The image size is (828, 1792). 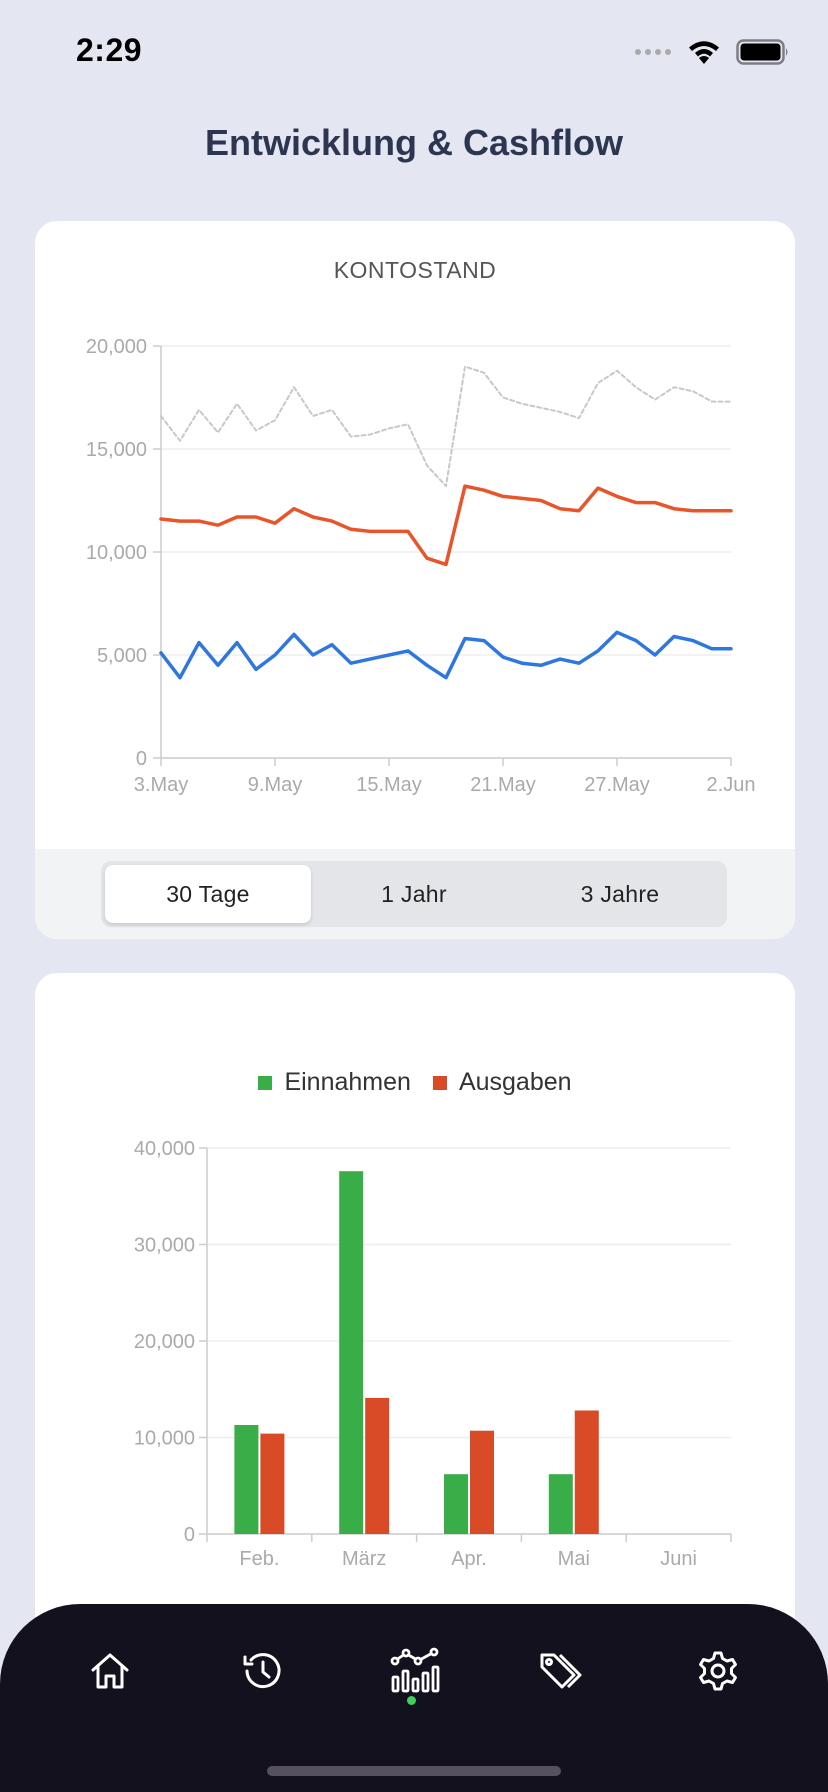 What do you see at coordinates (364, 1559) in the screenshot?
I see `bar-chart-x-tick-label: März` at bounding box center [364, 1559].